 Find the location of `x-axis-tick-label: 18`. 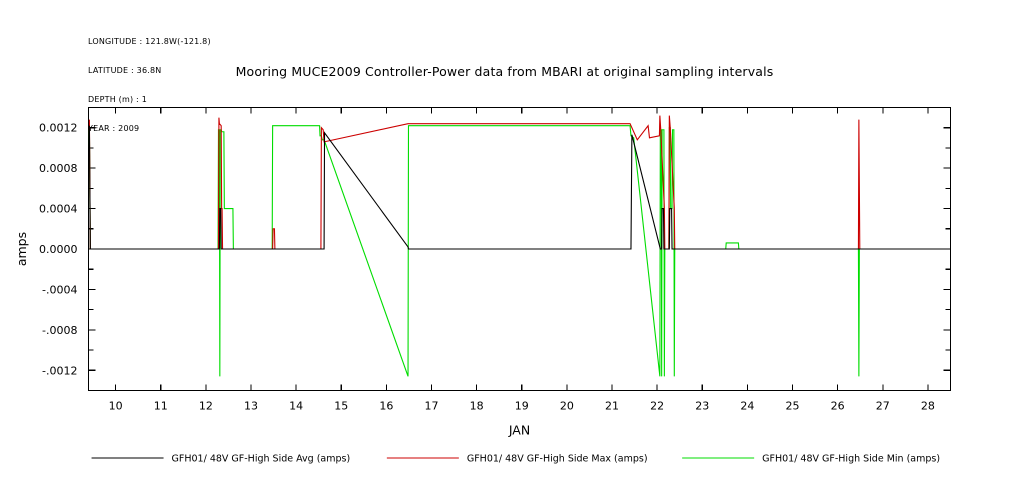

x-axis-tick-label: 18 is located at coordinates (477, 406).